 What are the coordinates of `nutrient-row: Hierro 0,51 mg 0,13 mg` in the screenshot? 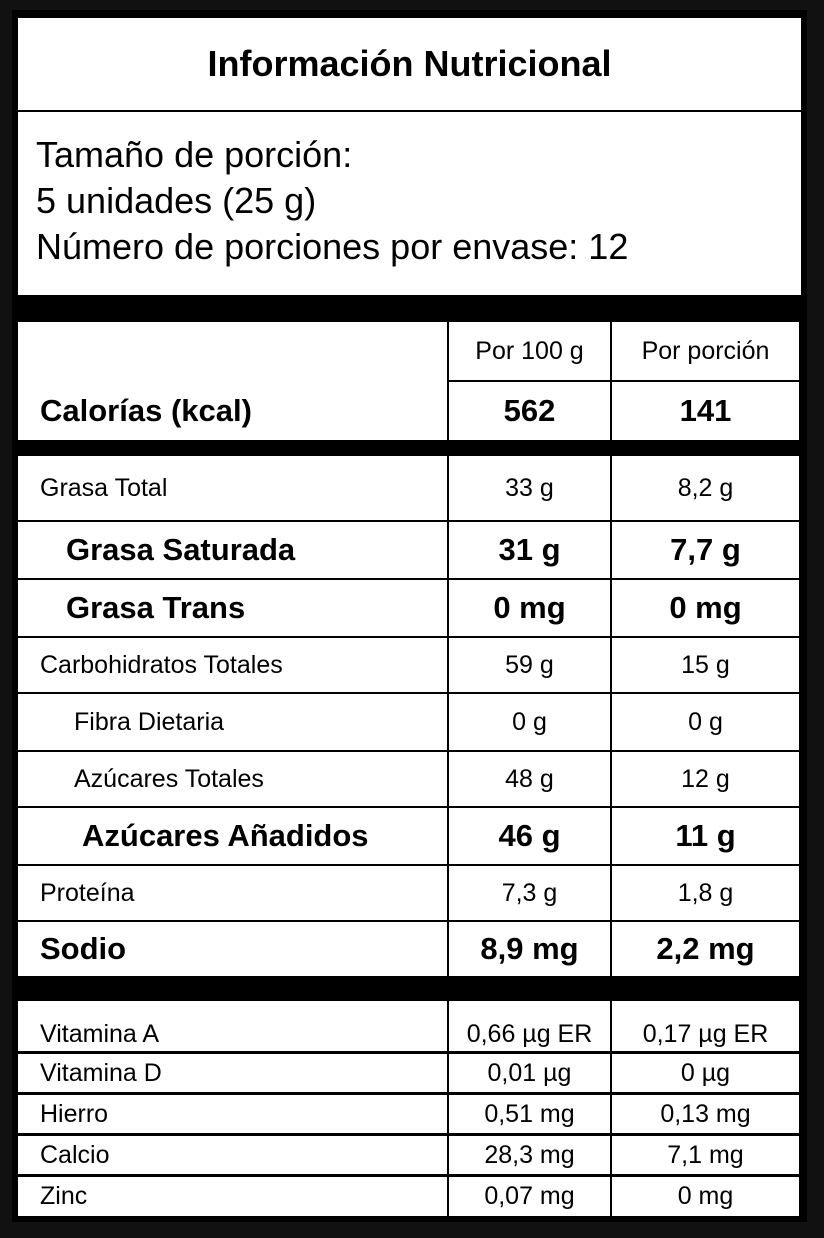 It's located at (409, 1114).